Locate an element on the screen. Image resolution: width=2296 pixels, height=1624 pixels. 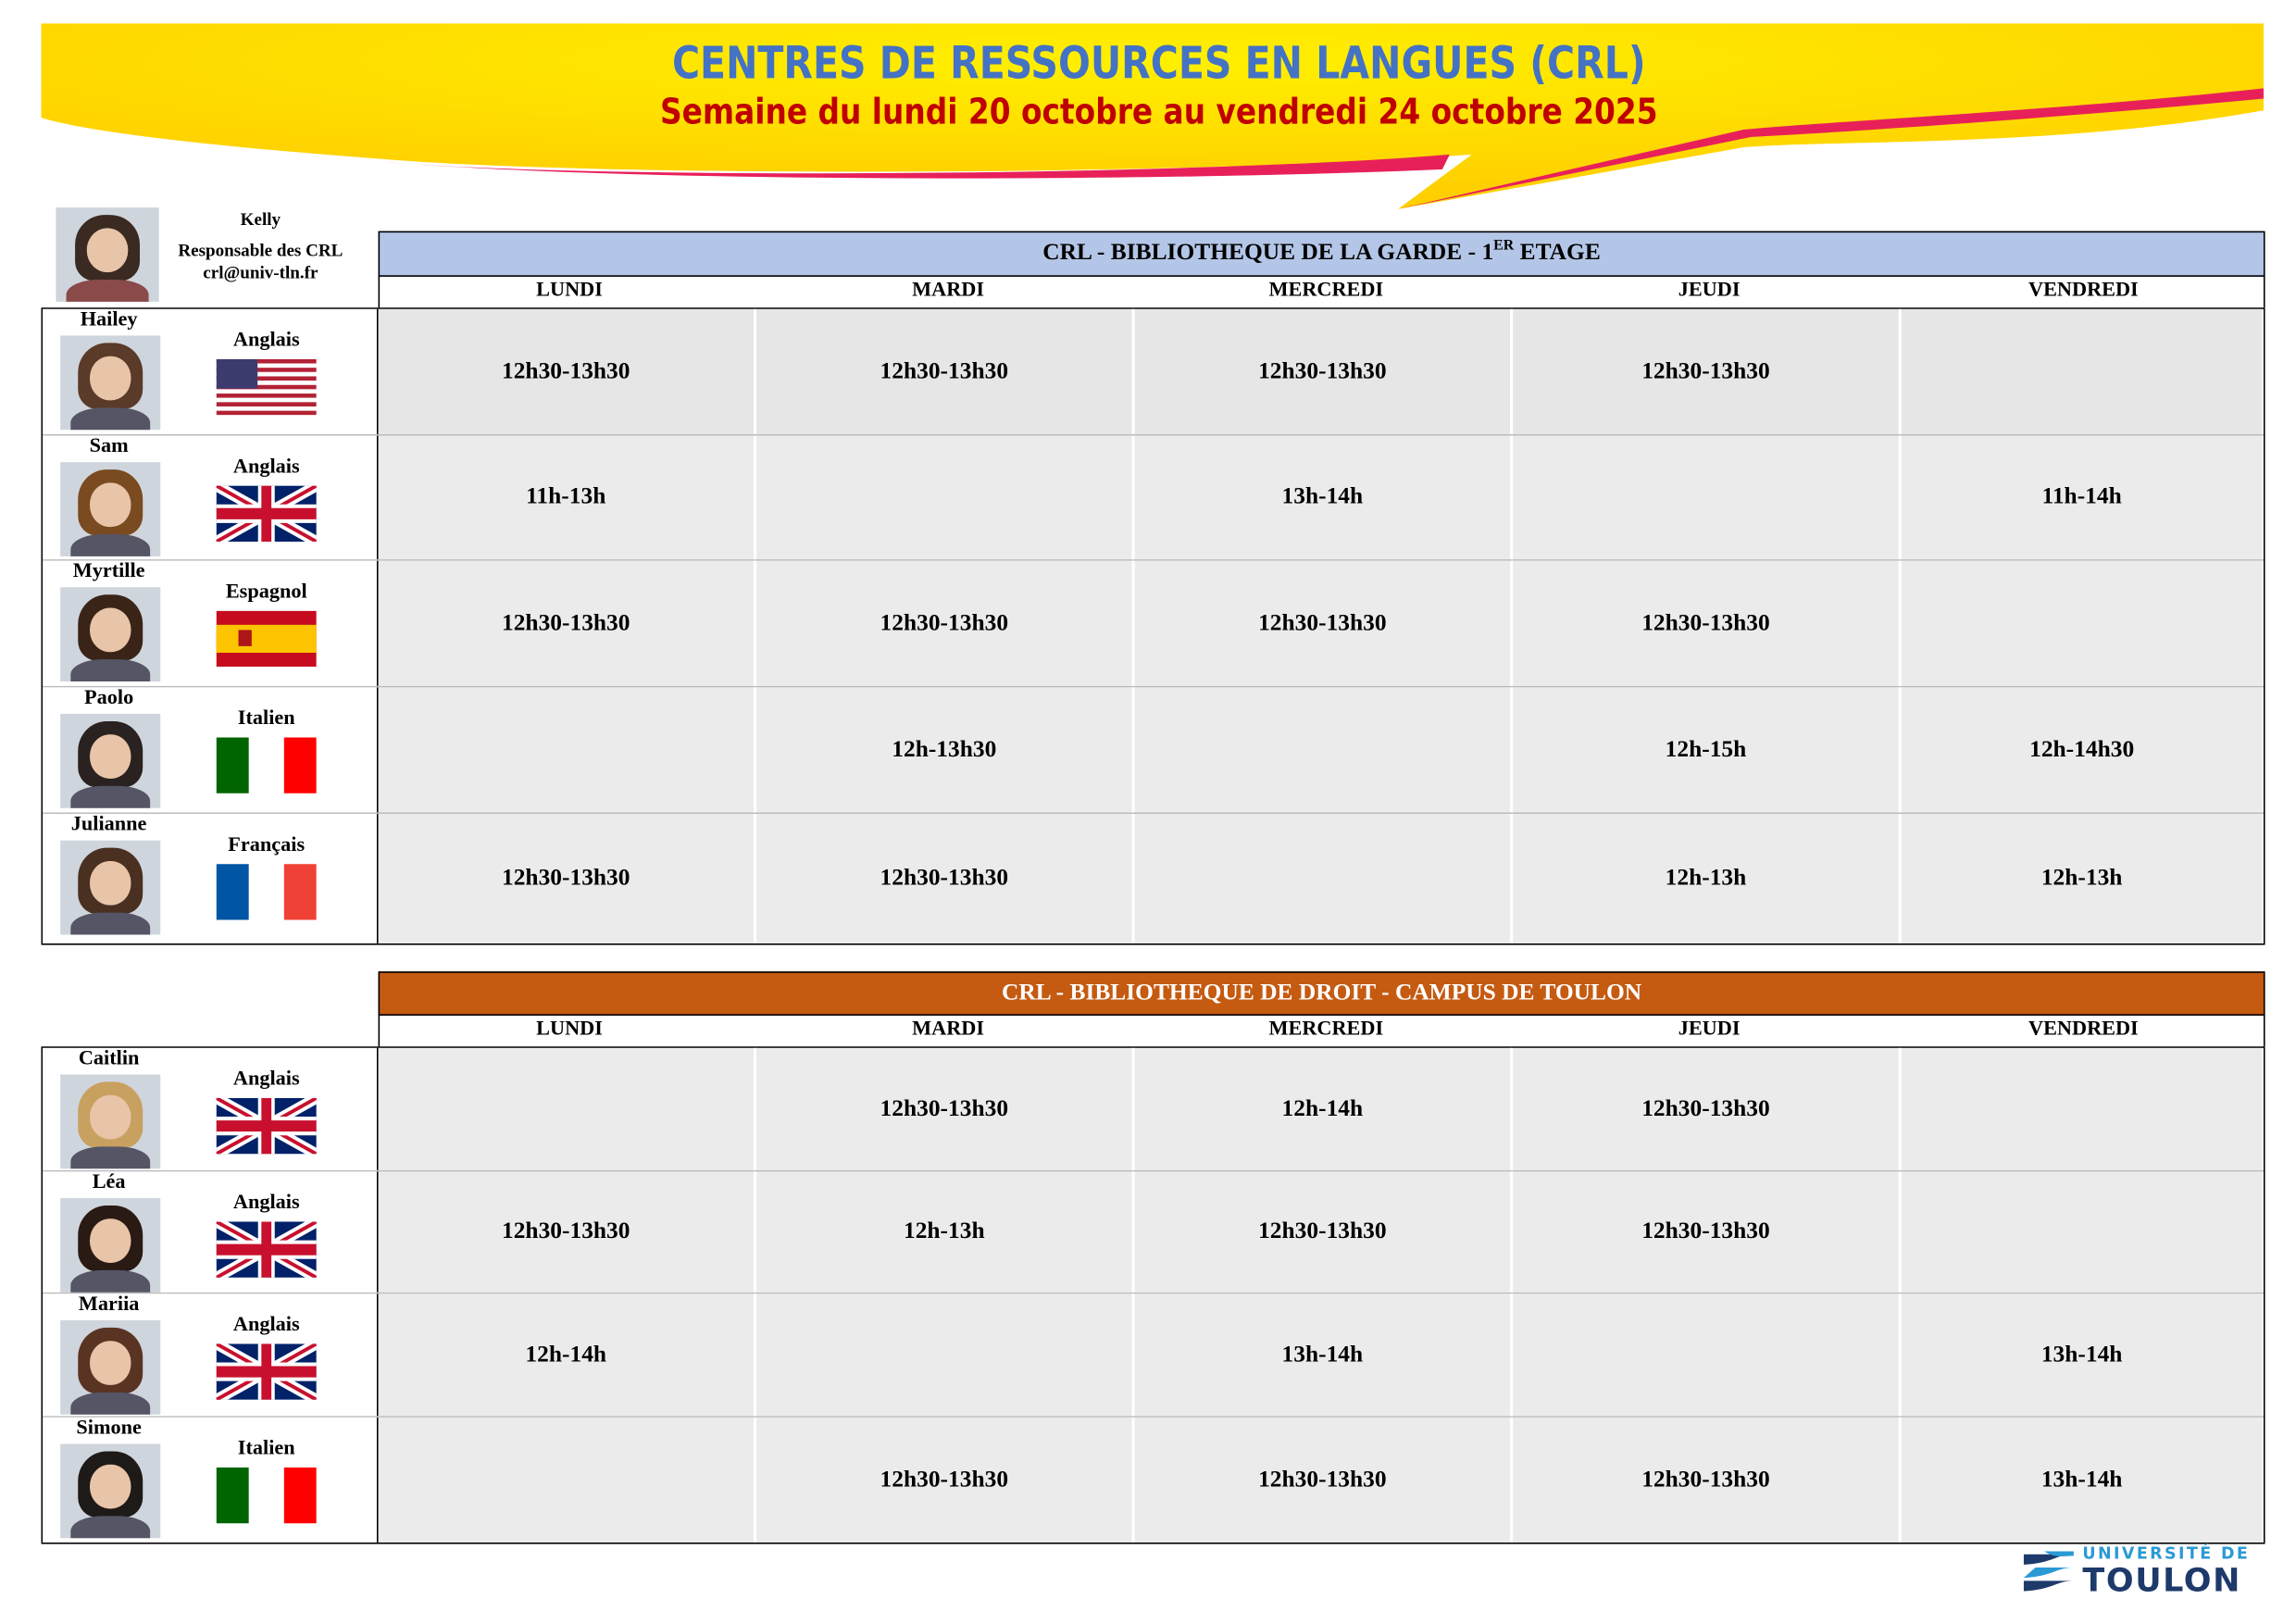
tutor-info: Mariia Anglais is located at coordinates (211, 1355).